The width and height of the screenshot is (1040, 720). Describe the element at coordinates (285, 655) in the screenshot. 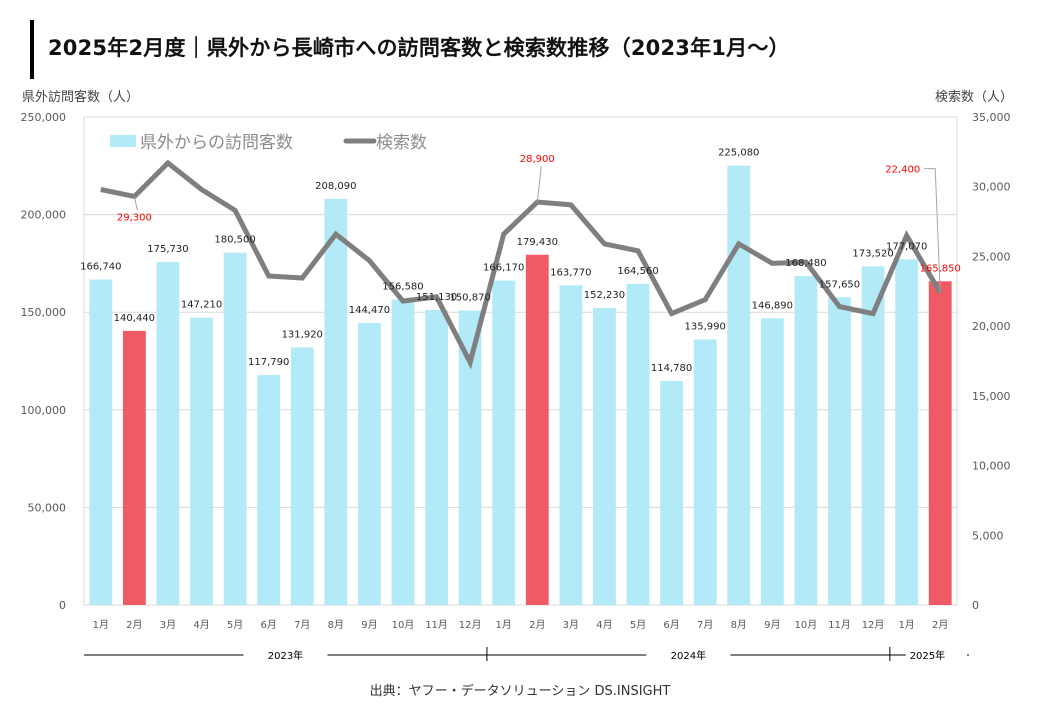

I see `year-label: 2023年` at that location.